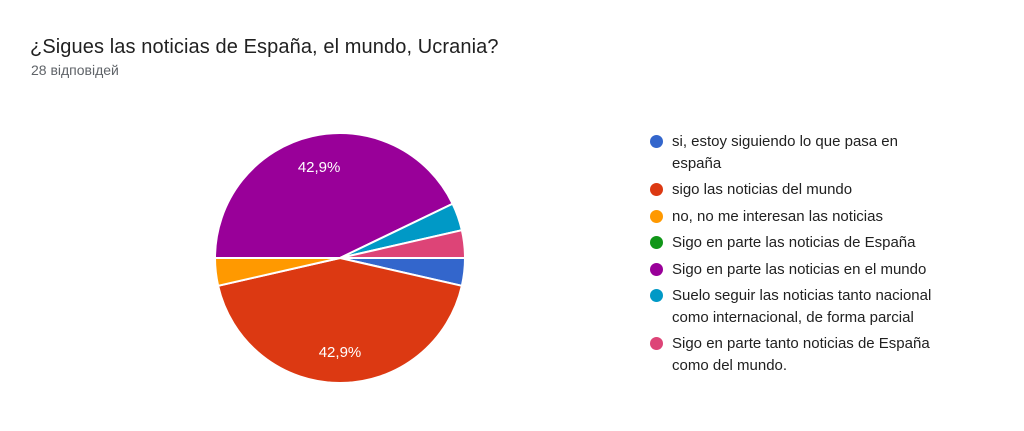 The image size is (1024, 431). What do you see at coordinates (799, 269) in the screenshot?
I see `legend-label: Sigo en parte las noticias en el mundo` at bounding box center [799, 269].